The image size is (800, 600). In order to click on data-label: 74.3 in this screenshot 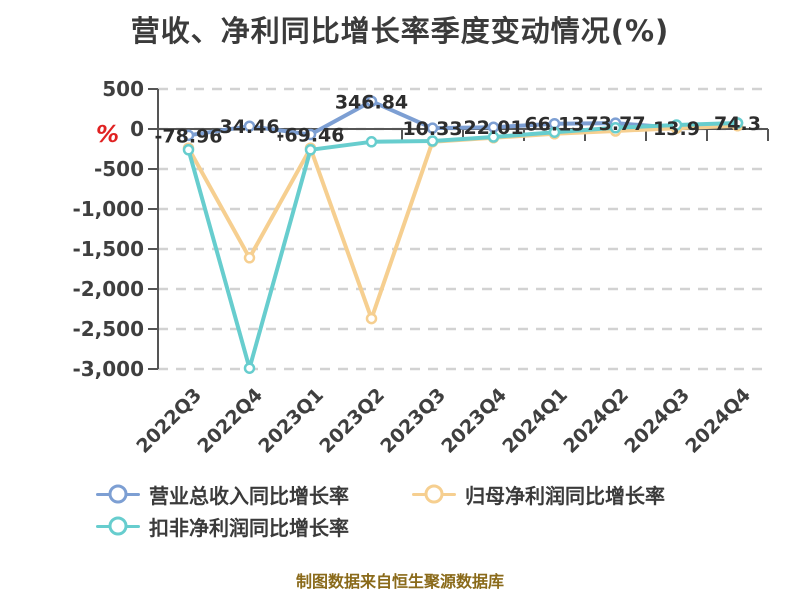, I will do `click(737, 124)`.